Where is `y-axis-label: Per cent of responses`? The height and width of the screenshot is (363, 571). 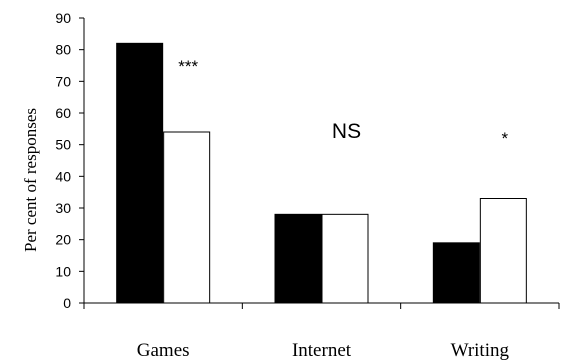
y-axis-label: Per cent of responses is located at coordinates (30, 180).